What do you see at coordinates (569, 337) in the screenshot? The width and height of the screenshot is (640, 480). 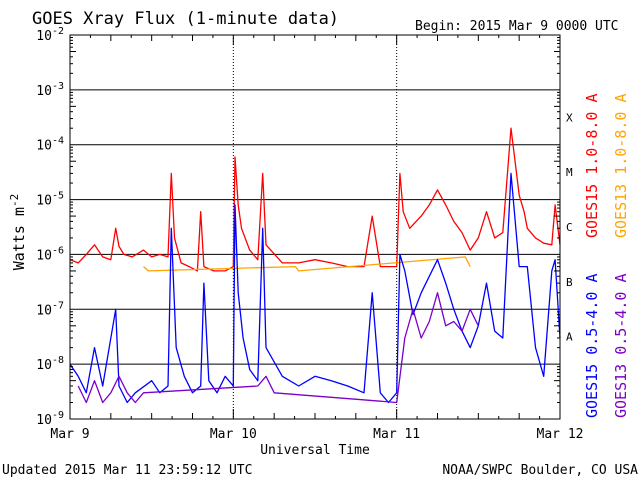 I see `flare-class-label: A` at bounding box center [569, 337].